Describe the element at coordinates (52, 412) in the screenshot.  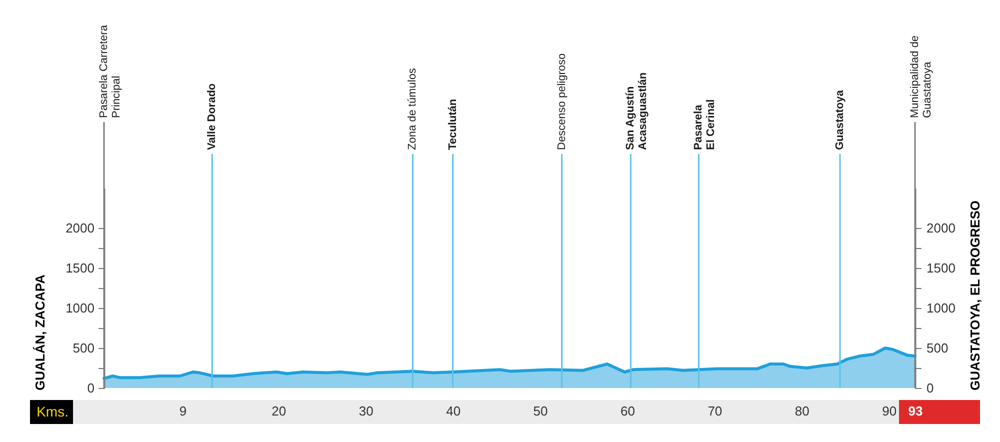
I see `x-axis-title: Kms.` at that location.